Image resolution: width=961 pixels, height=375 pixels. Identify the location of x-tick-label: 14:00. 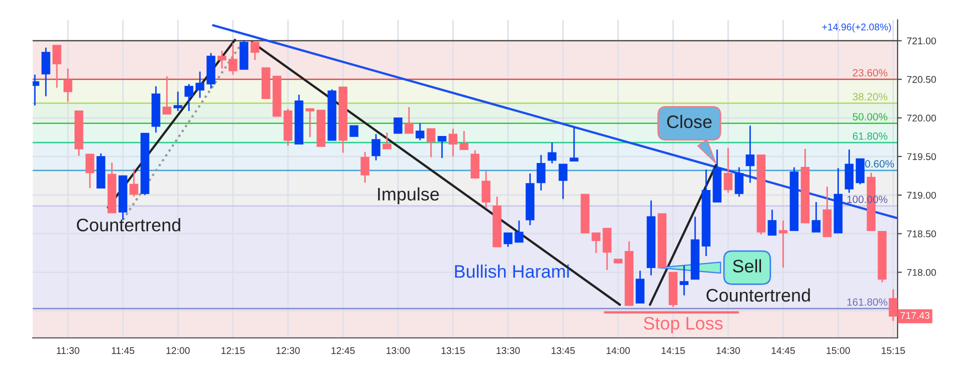
(618, 350).